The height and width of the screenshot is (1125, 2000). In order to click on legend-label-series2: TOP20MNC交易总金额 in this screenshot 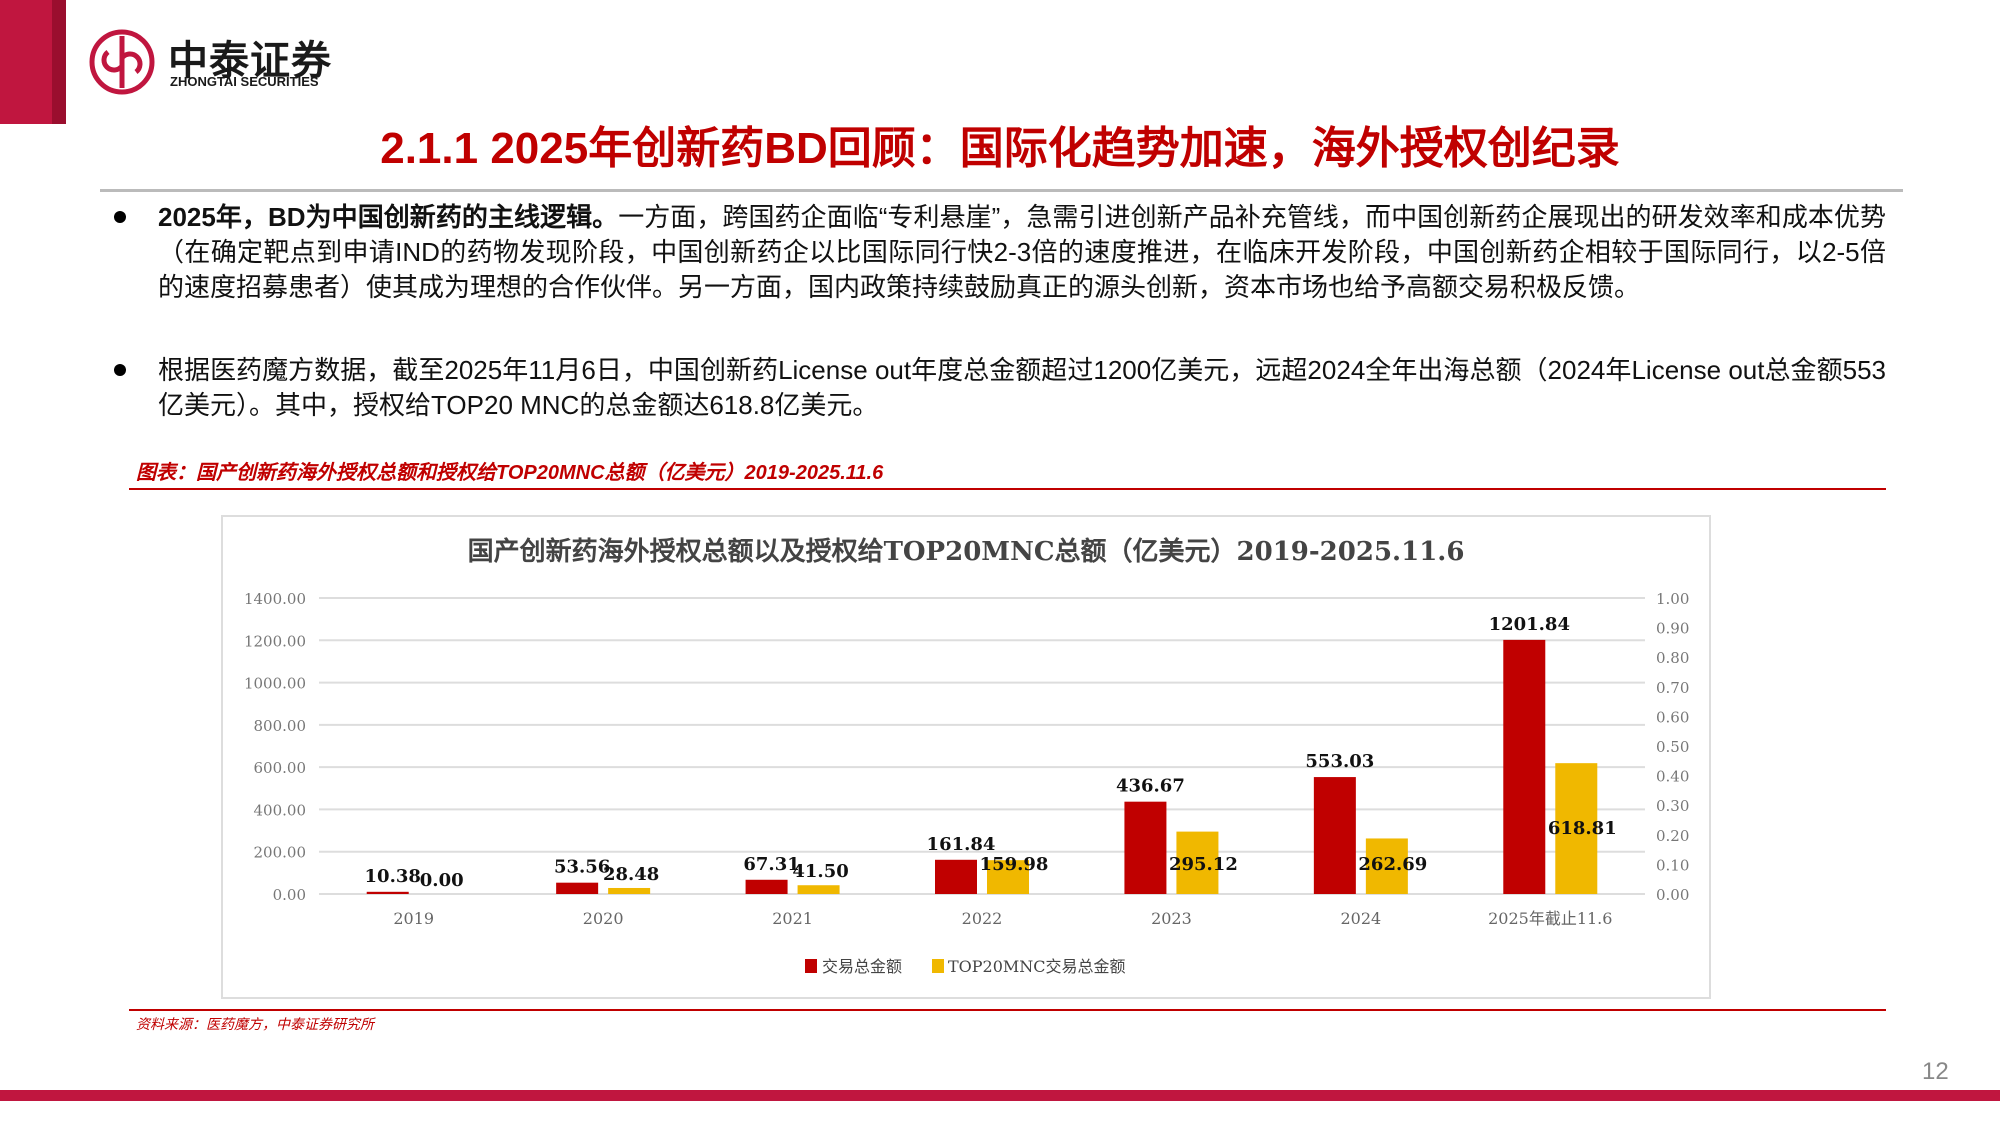, I will do `click(1037, 966)`.